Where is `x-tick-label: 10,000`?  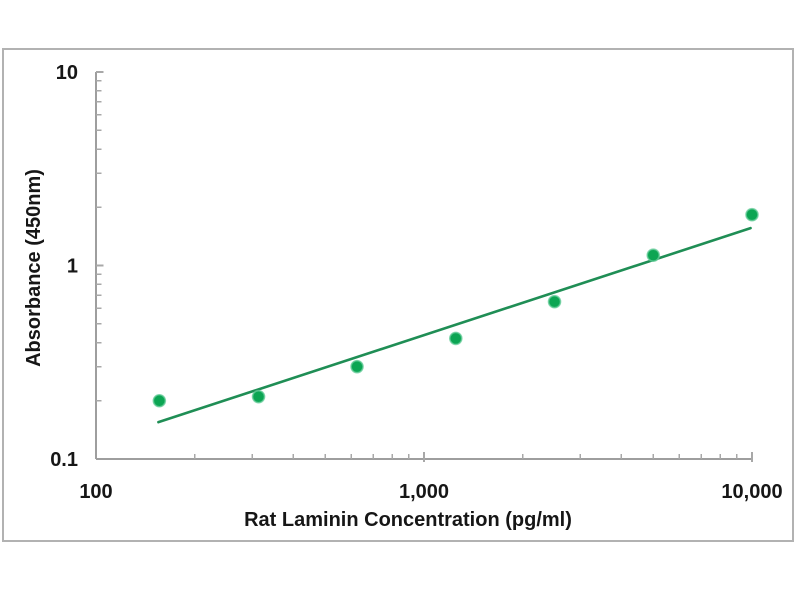 x-tick-label: 10,000 is located at coordinates (751, 492).